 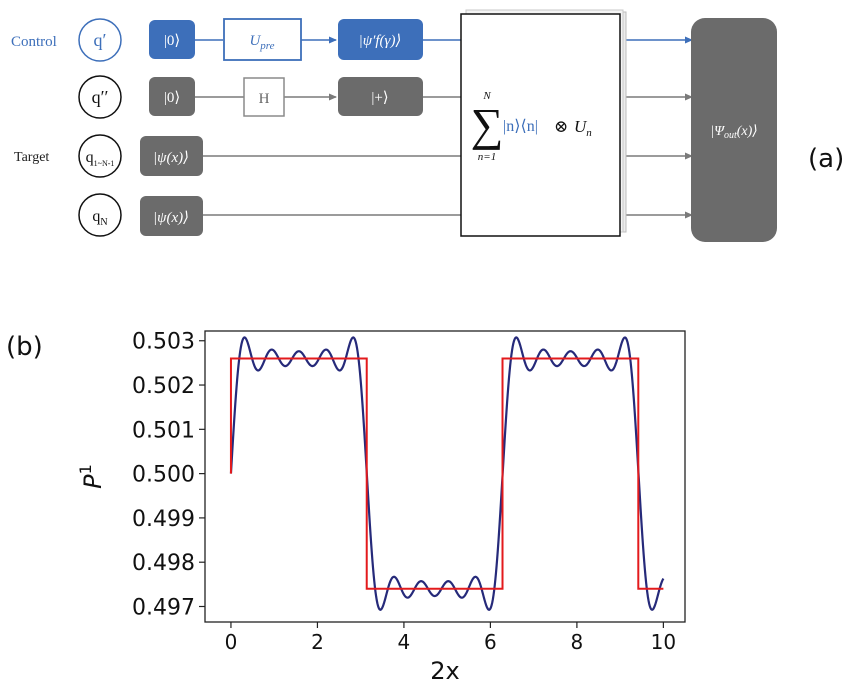 I want to click on qubit-q-1-to-n-1: q1~N-1, so click(x=100, y=156).